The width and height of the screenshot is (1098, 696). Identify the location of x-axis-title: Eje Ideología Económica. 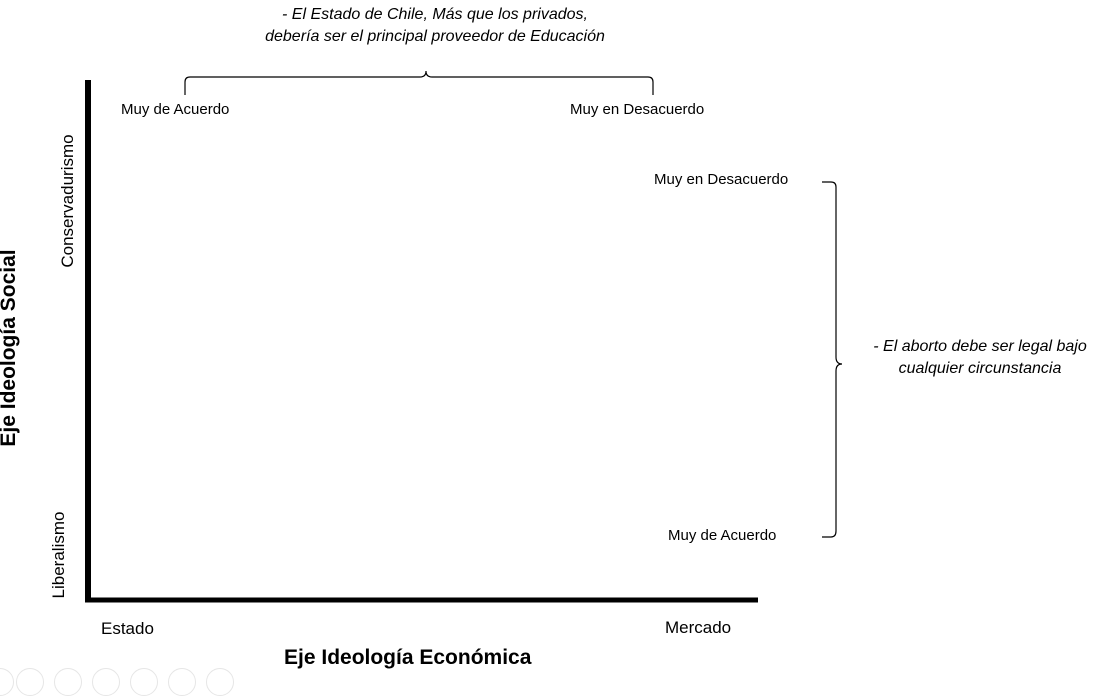
(408, 657).